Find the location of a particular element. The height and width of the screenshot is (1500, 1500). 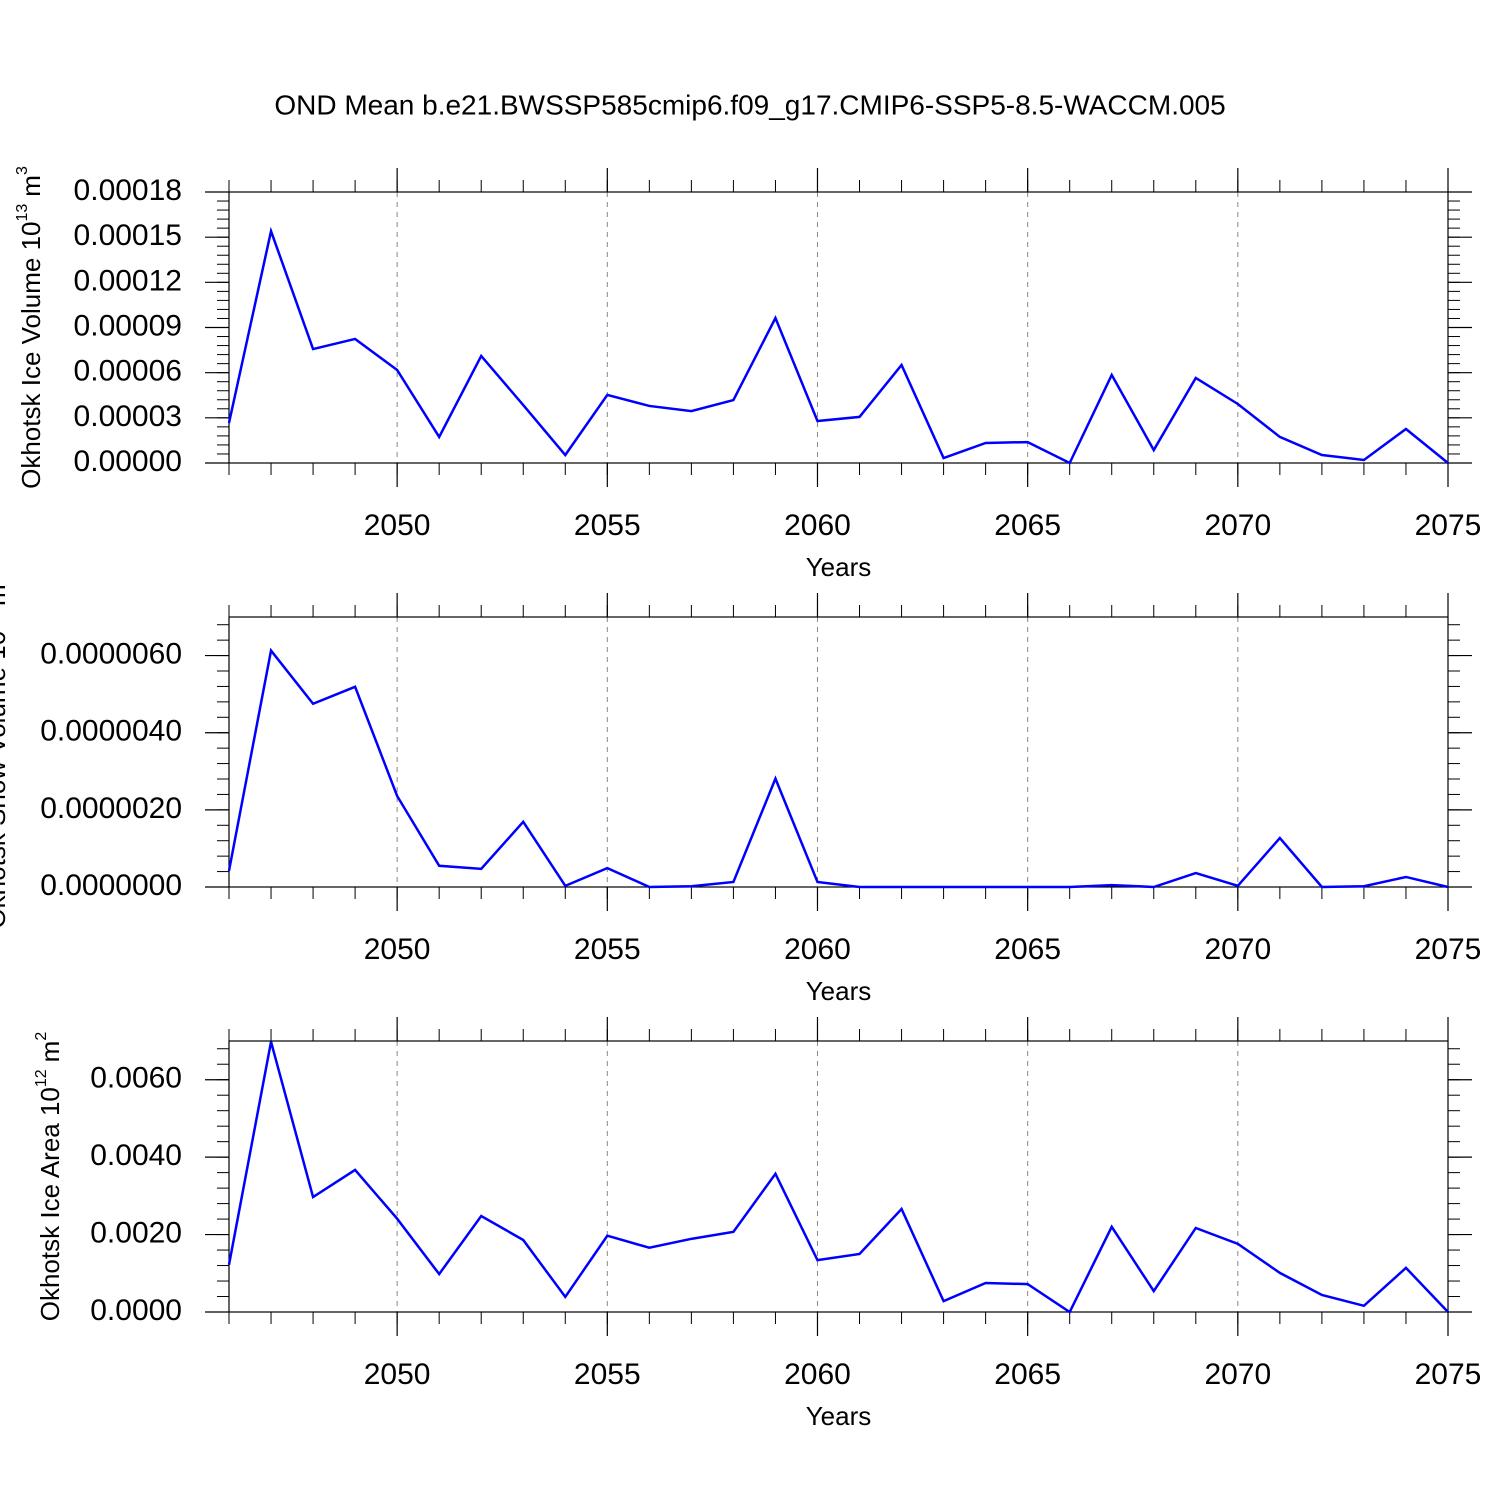

y-axis-label: Okhotsk Snow Volume 1013m3 is located at coordinates (5, 751).